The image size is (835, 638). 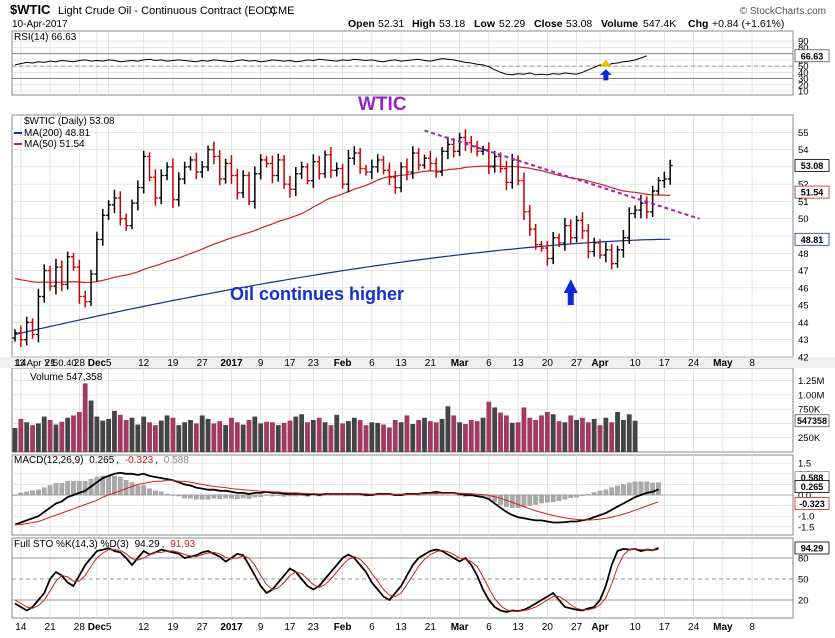 I want to click on price-tick-label: 46, so click(x=803, y=288).